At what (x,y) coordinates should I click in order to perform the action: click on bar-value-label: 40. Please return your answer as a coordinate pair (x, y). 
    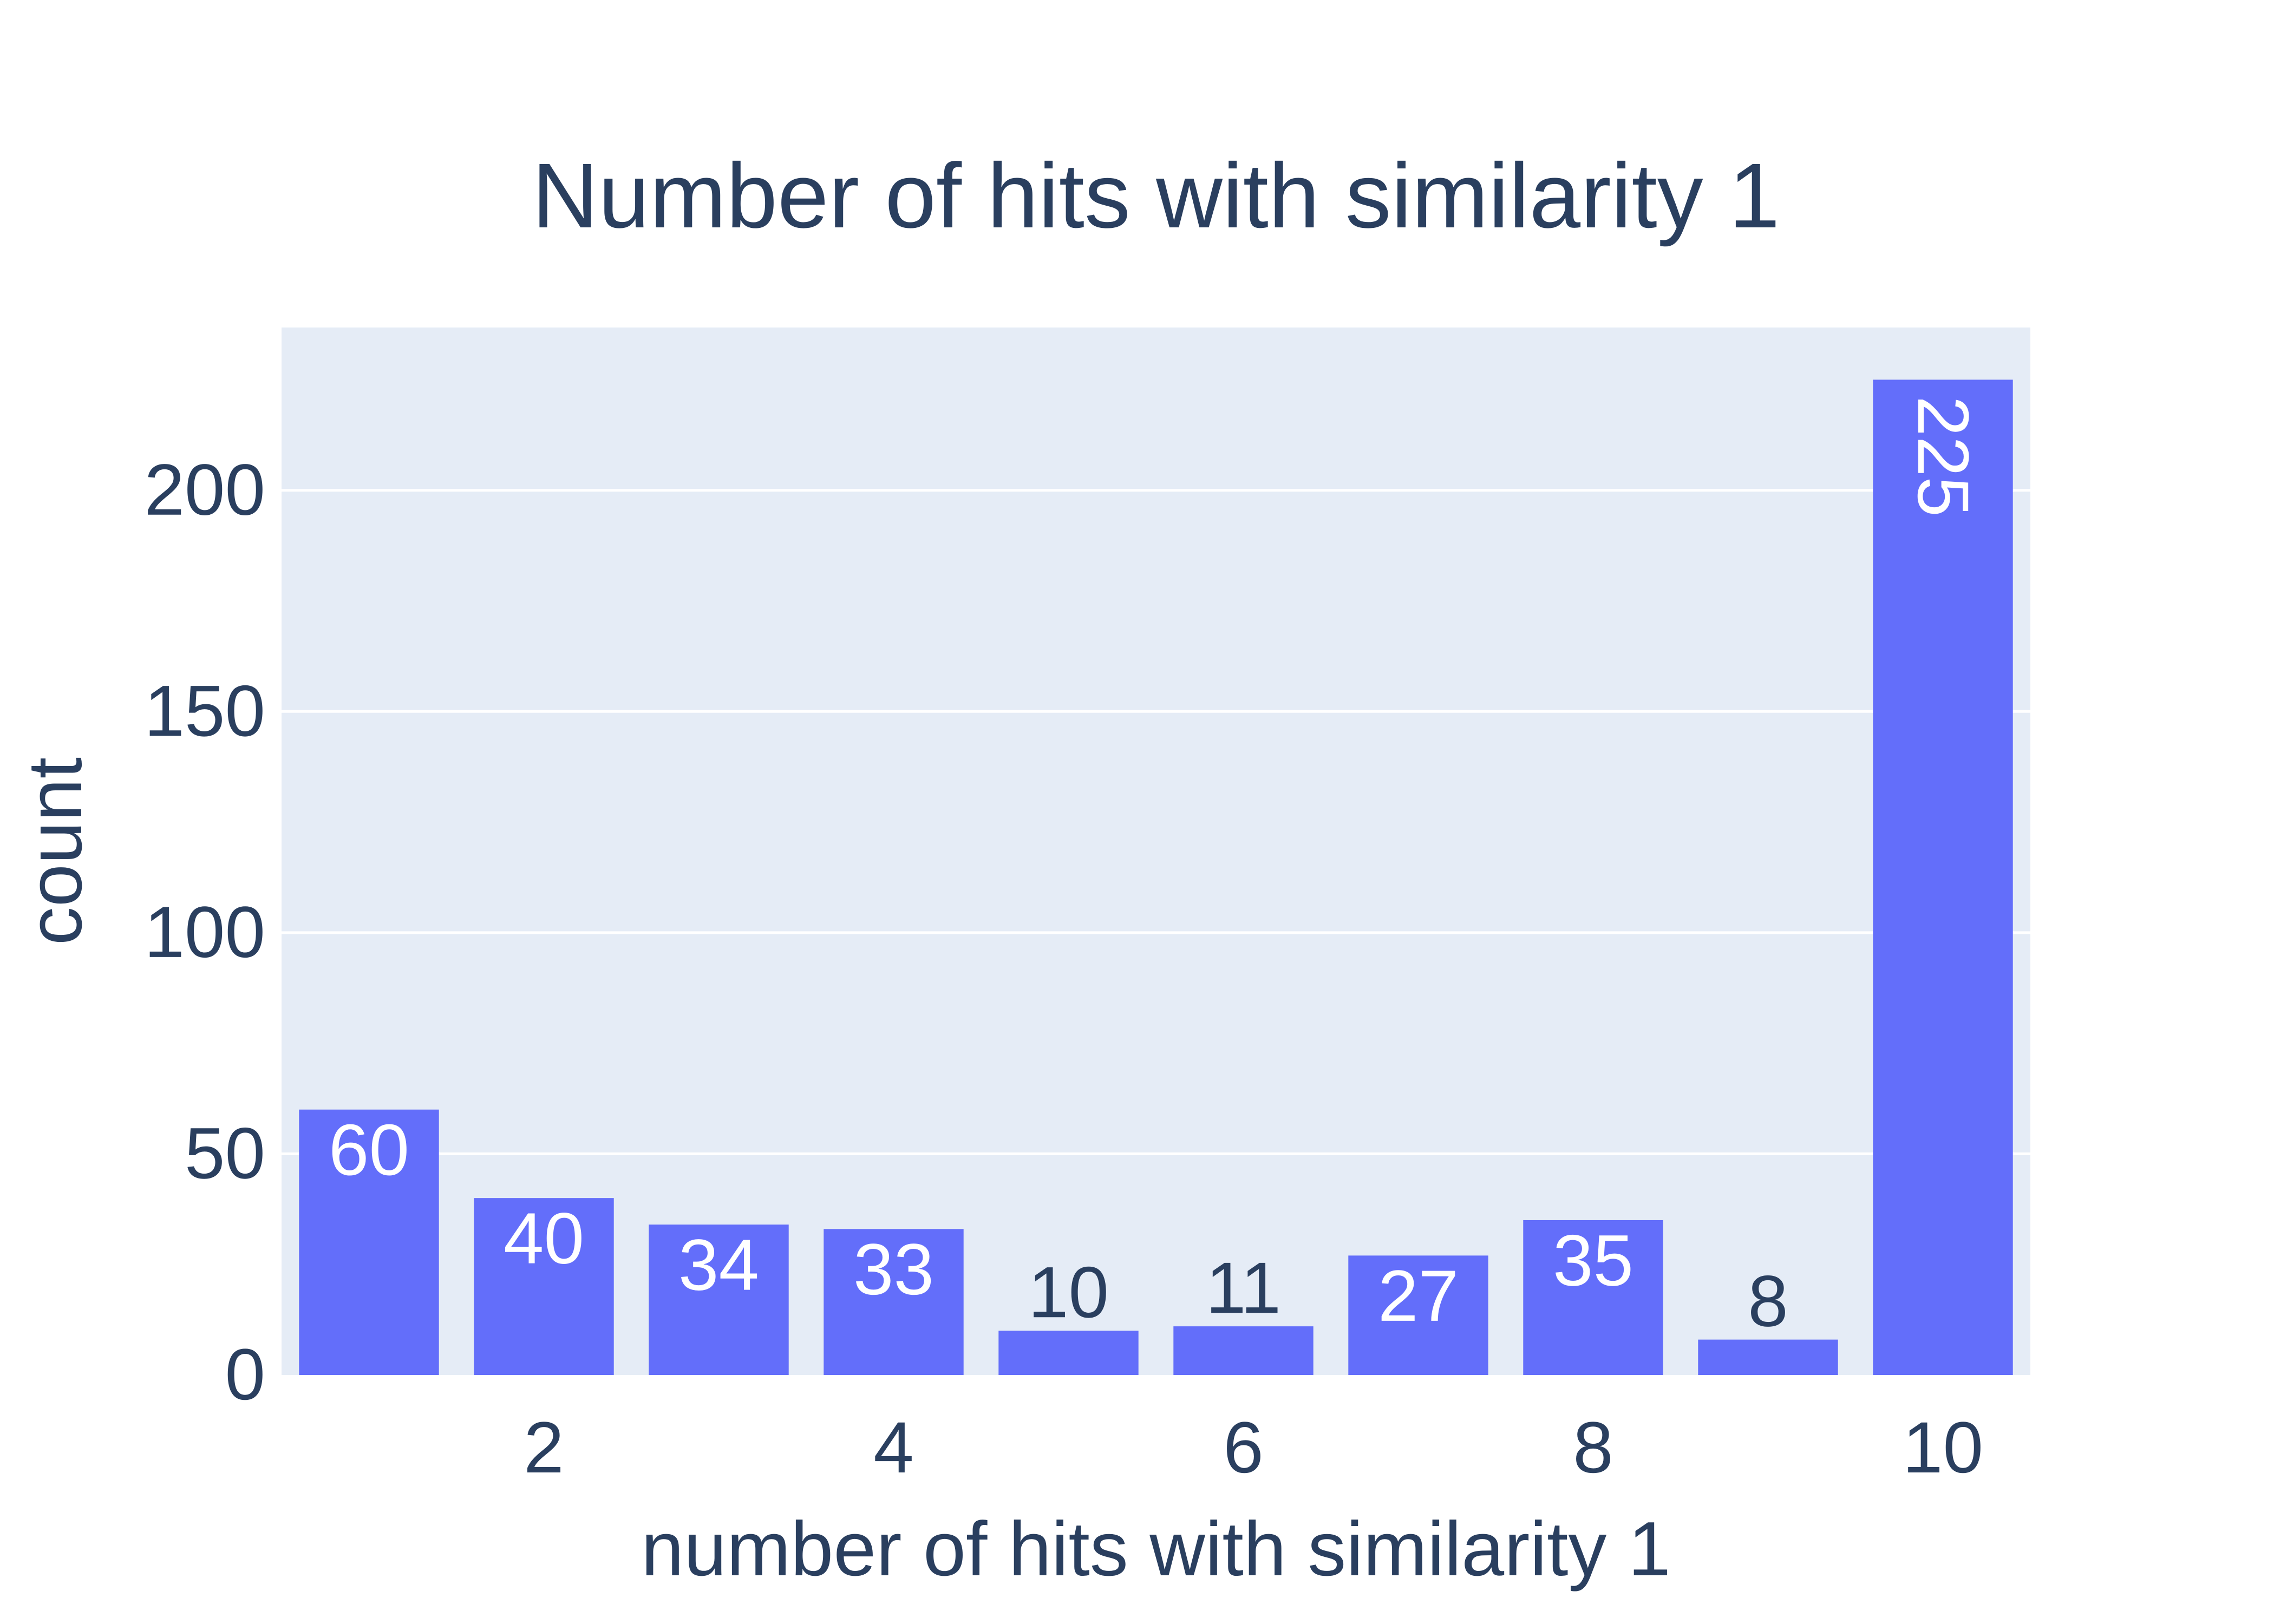
    Looking at the image, I should click on (544, 1239).